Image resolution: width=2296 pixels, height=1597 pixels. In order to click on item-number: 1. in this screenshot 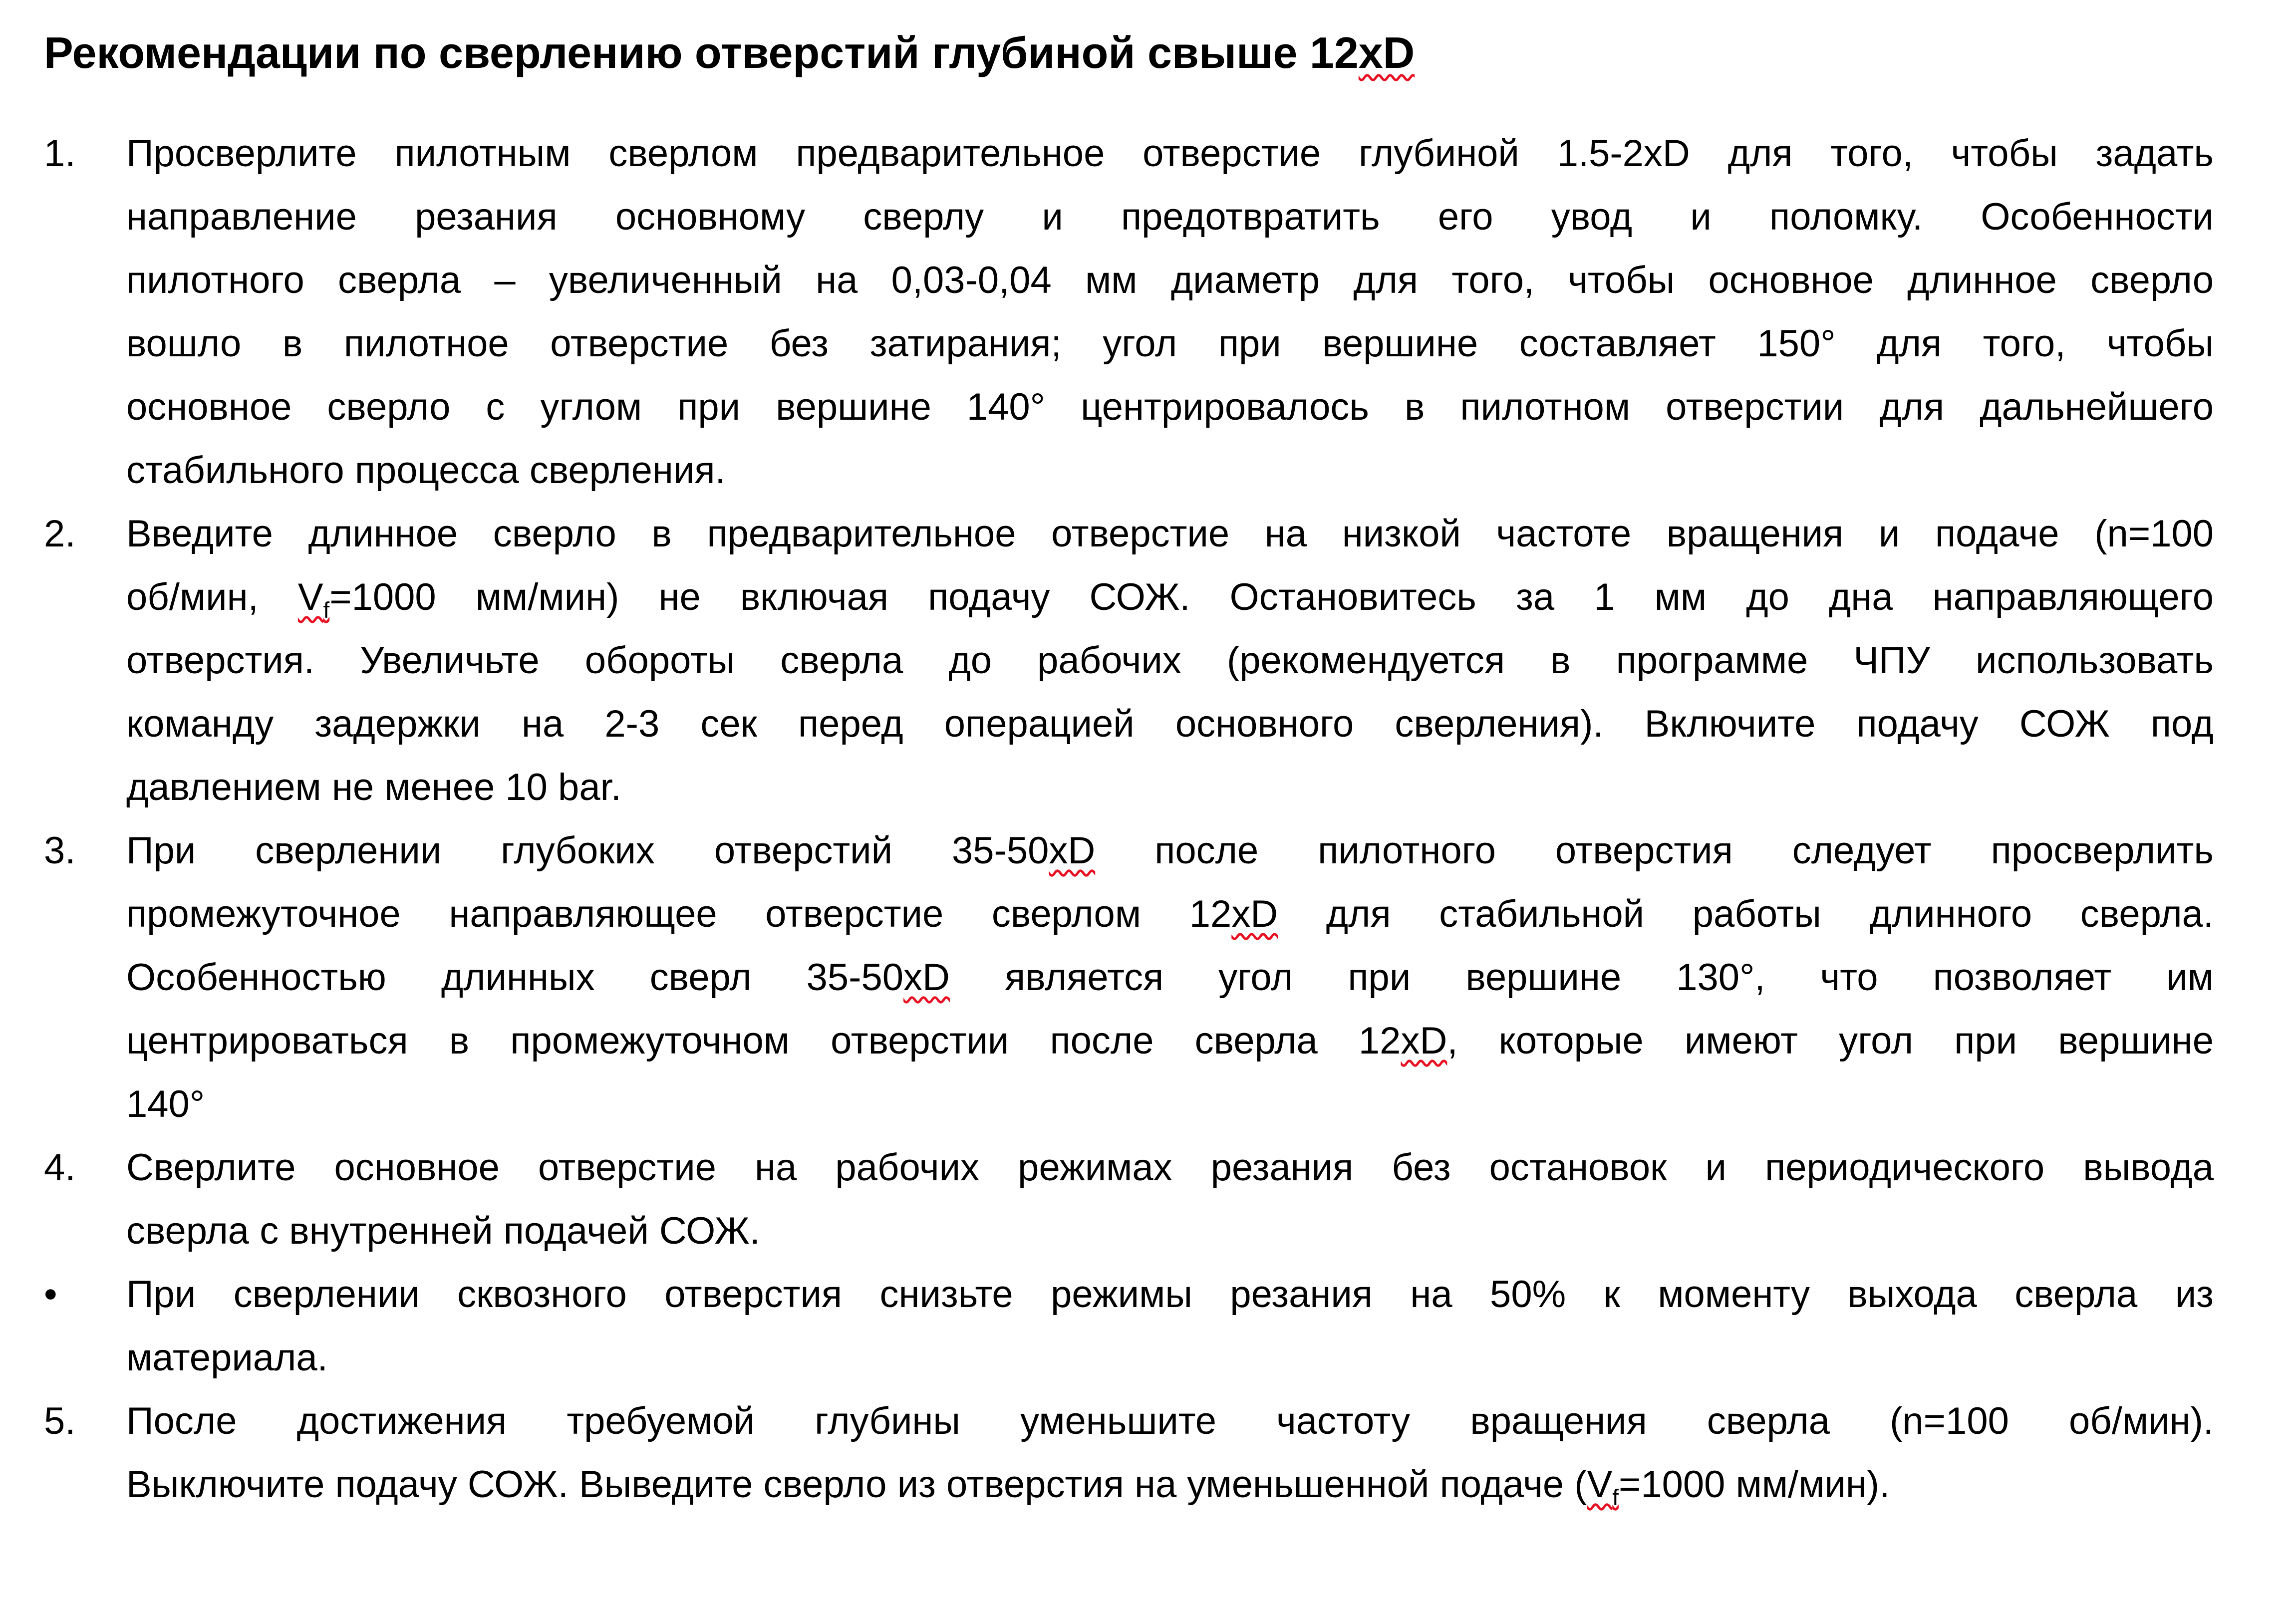, I will do `click(60, 153)`.